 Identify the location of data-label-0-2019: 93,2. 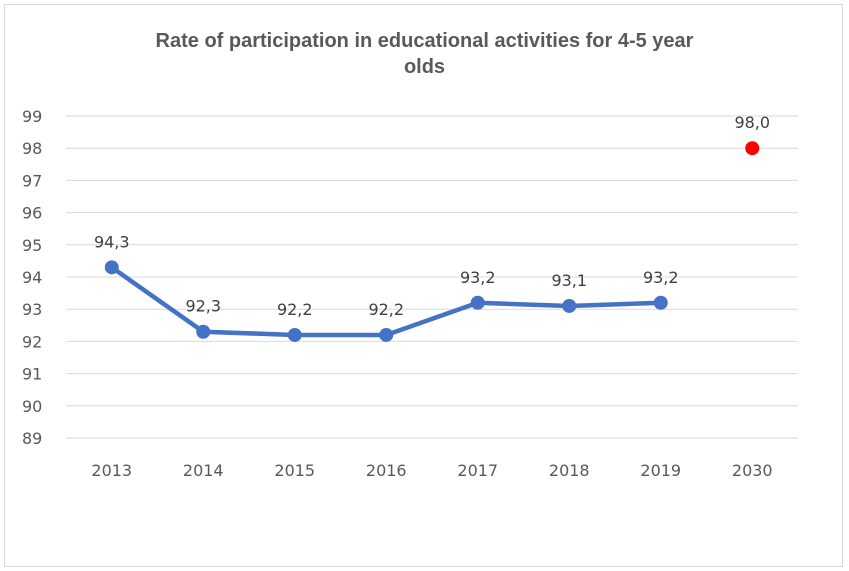
(661, 277).